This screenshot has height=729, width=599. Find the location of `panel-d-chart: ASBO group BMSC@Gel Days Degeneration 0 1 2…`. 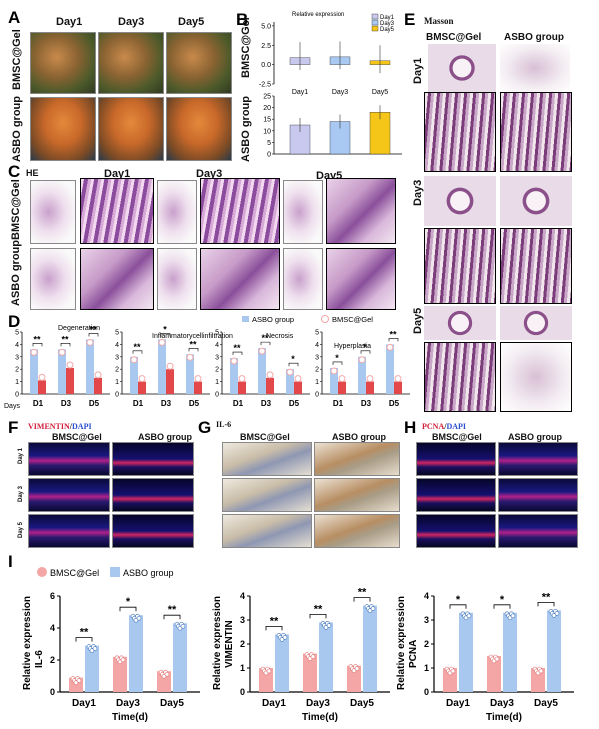

panel-d-chart: ASBO group BMSC@Gel Days Degeneration 0 1 2… is located at coordinates (207, 362).